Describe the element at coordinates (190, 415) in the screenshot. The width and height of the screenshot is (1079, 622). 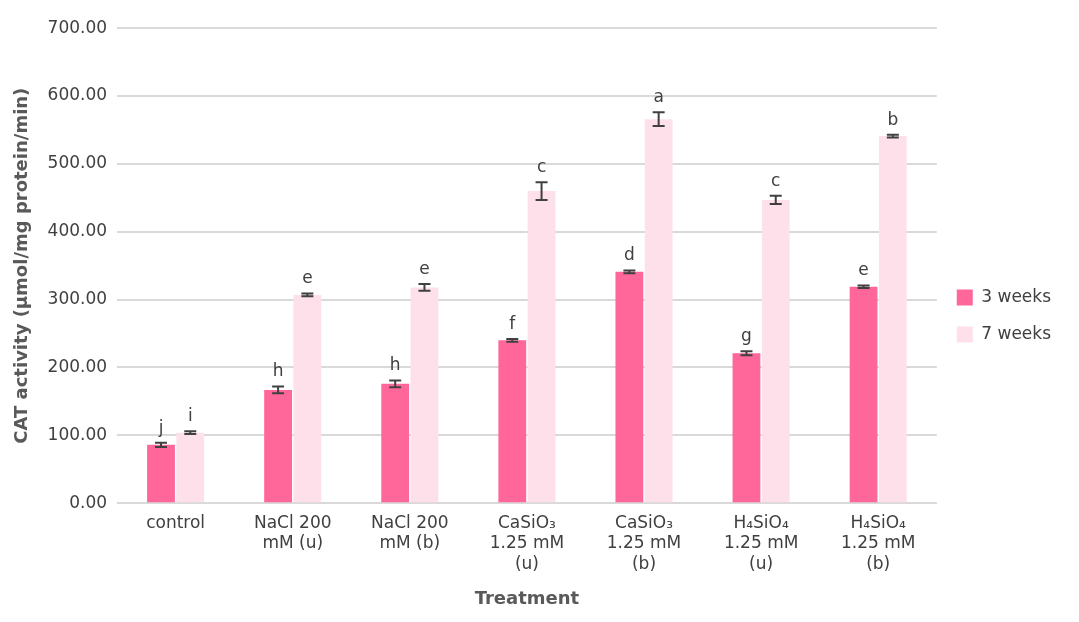
I see `annotation: i` at that location.